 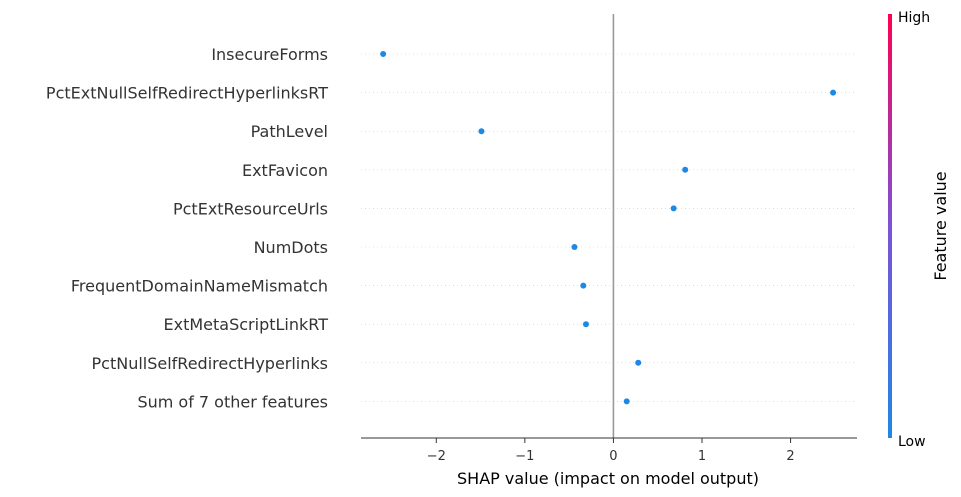 I want to click on colorbar-title: Feature value, so click(x=940, y=225).